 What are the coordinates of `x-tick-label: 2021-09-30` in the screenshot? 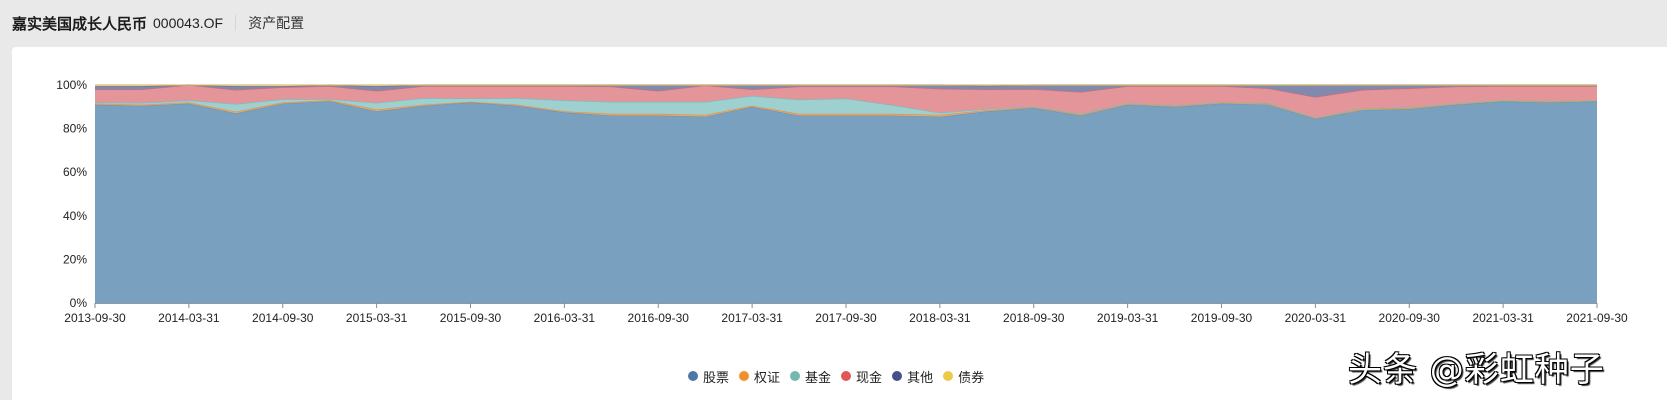 It's located at (1597, 318).